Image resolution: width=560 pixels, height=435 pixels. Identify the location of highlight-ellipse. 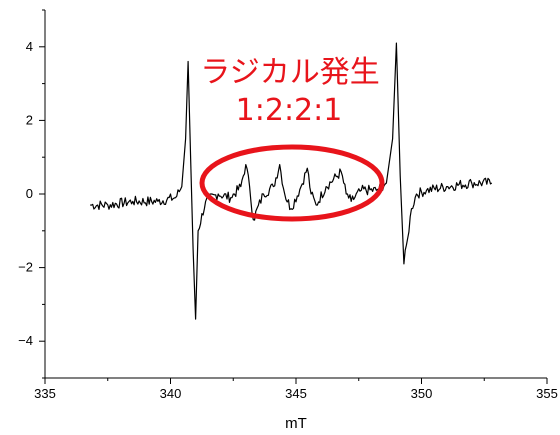
(292, 183).